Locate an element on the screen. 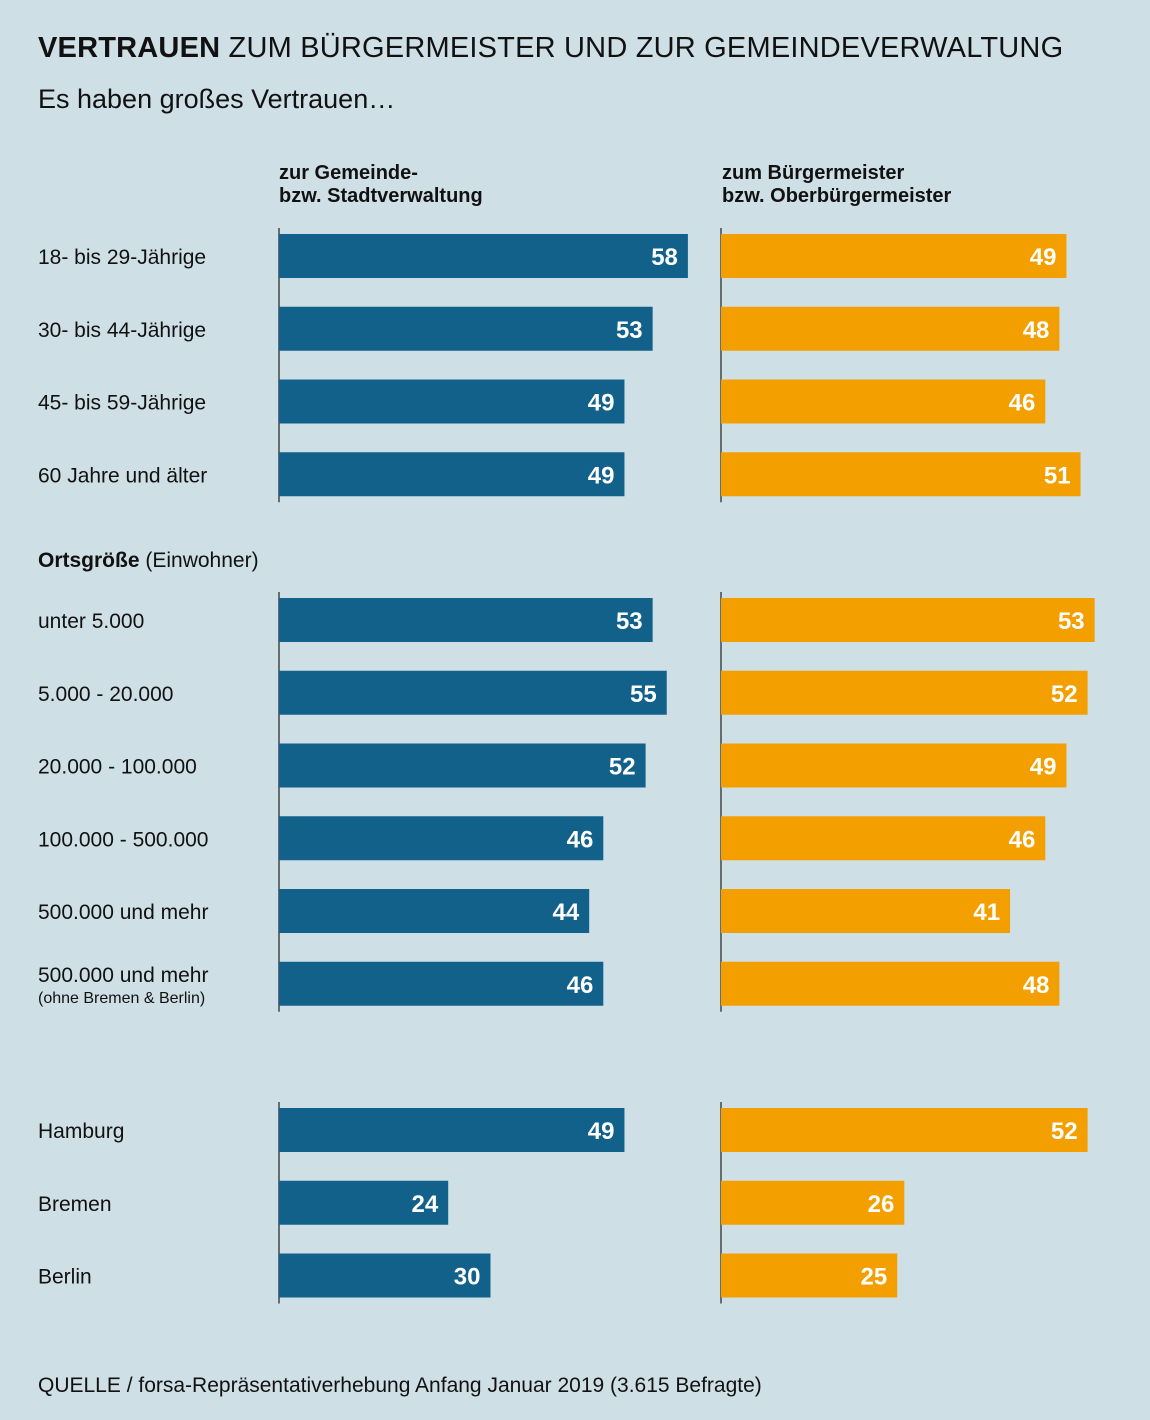 Image resolution: width=1150 pixels, height=1420 pixels. category-label: Bremen is located at coordinates (75, 1204).